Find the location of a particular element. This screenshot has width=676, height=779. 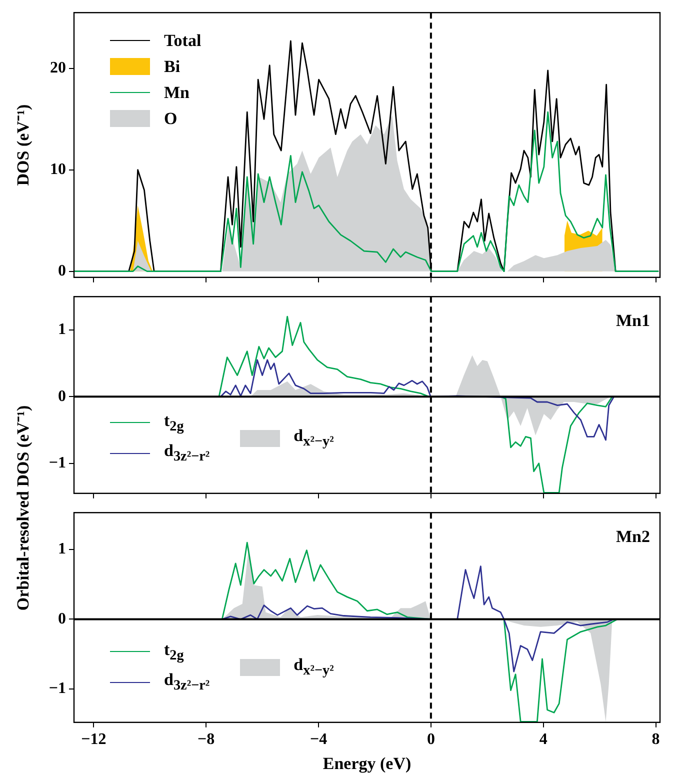

legend-label: Mn is located at coordinates (177, 92).